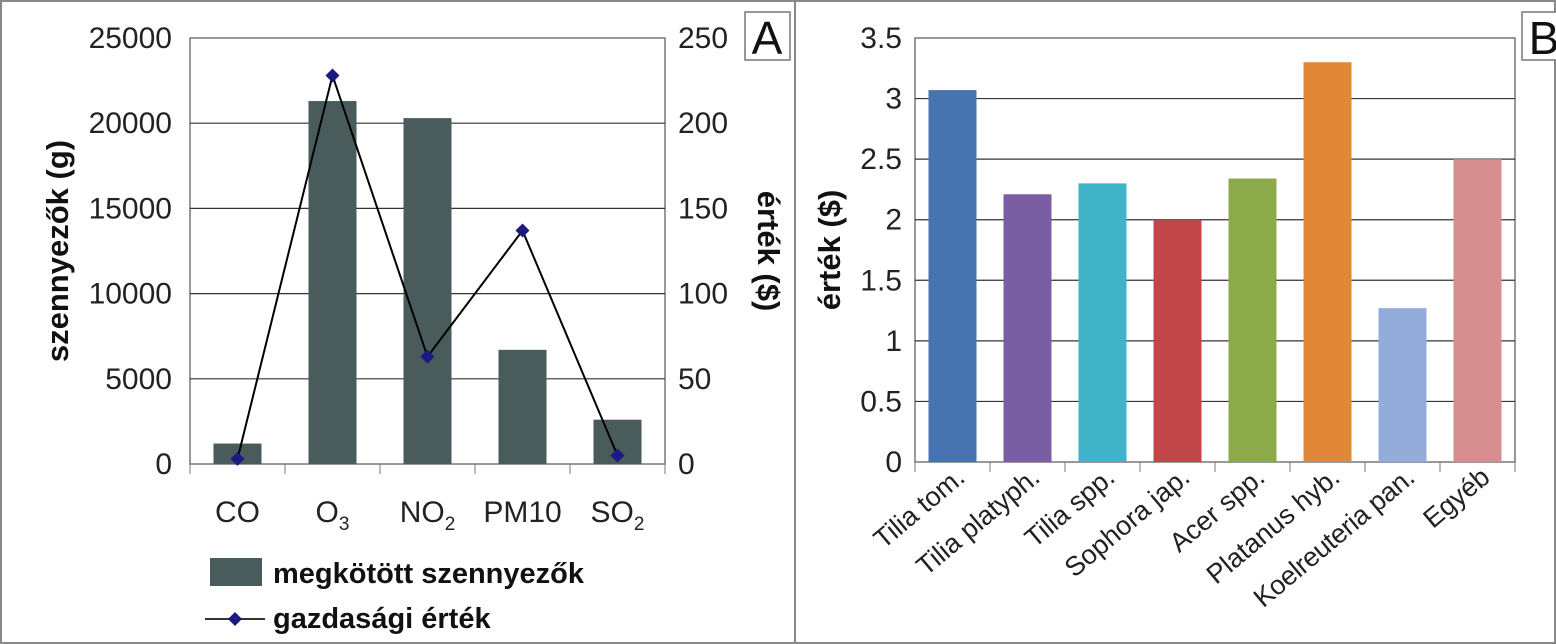 The width and height of the screenshot is (1556, 644). What do you see at coordinates (332, 75) in the screenshot?
I see `economic-value-point-o3` at bounding box center [332, 75].